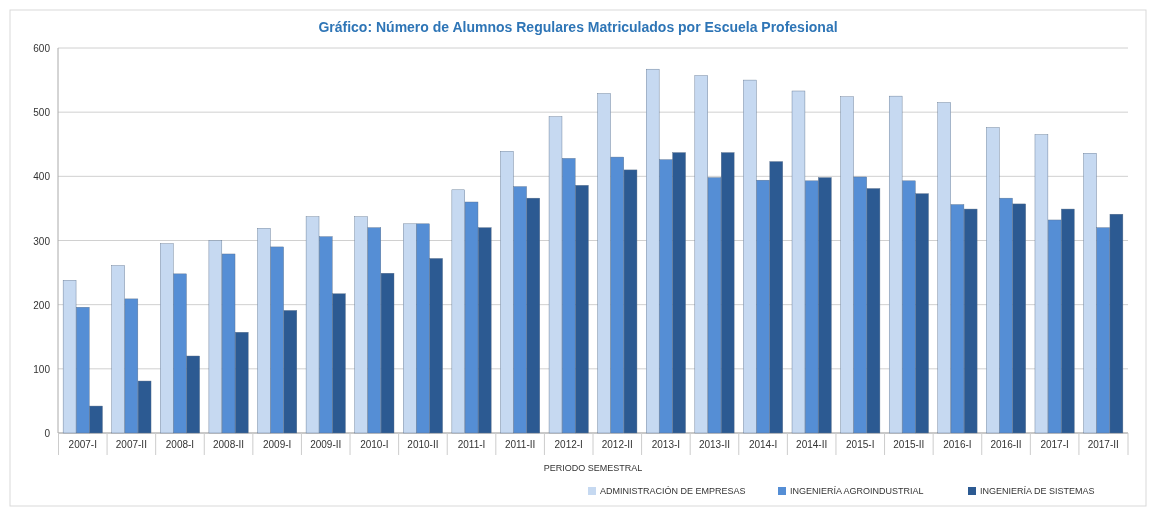 The image size is (1157, 514). Describe the element at coordinates (578, 27) in the screenshot. I see `chart-title: Gráfico: Número de Alumnos Regulares Matriculados por Escuela Profesional` at that location.